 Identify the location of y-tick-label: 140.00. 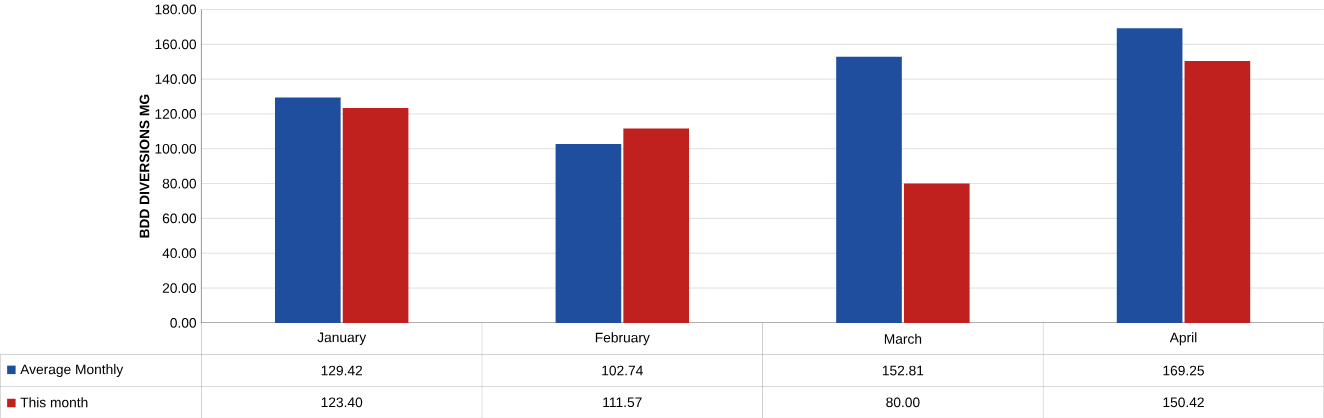
(176, 79).